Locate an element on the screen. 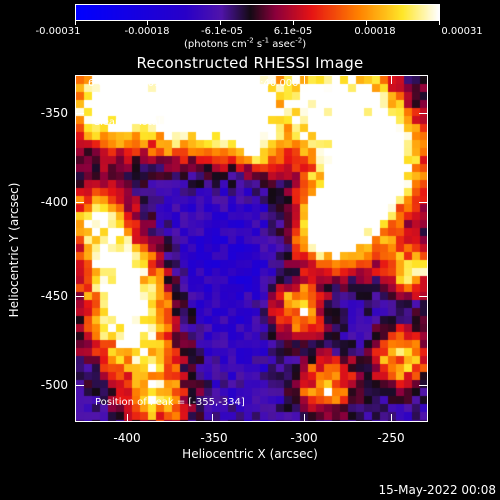  x-axis-label: Heliocentric X (arcsec) is located at coordinates (250, 454).